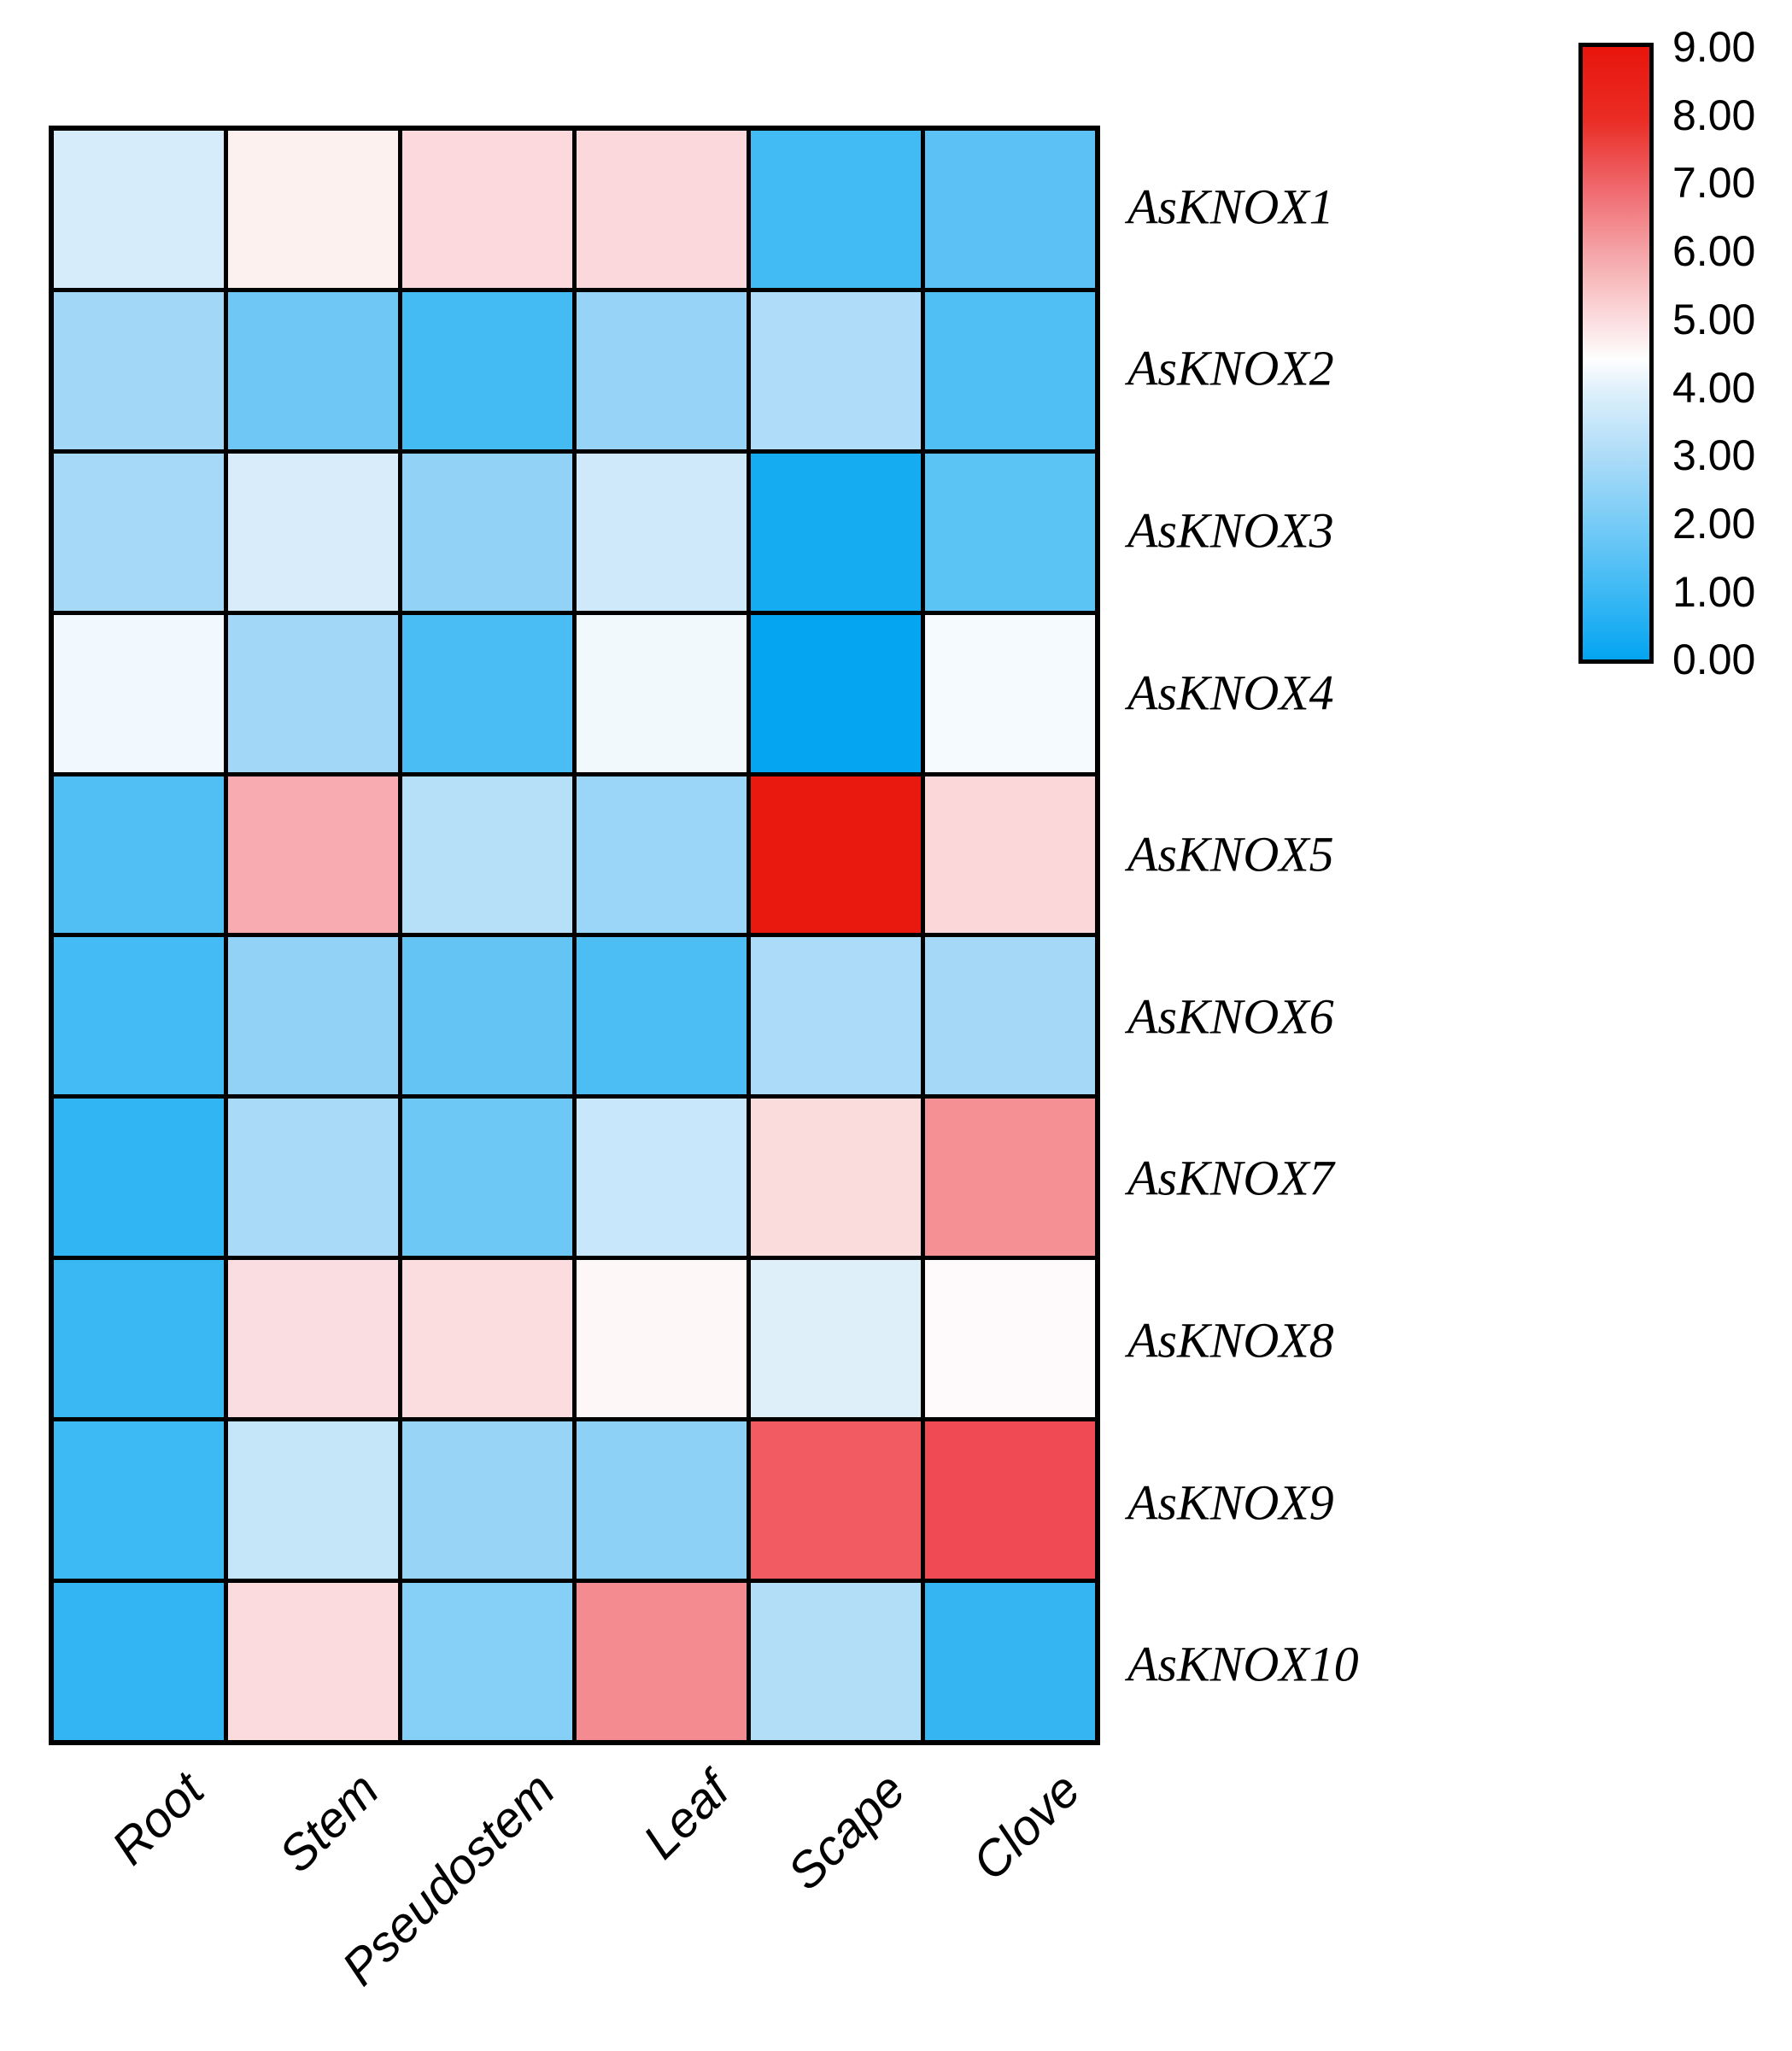 This screenshot has width=1792, height=2051. Describe the element at coordinates (1616, 353) in the screenshot. I see `colorbar-gradient` at that location.